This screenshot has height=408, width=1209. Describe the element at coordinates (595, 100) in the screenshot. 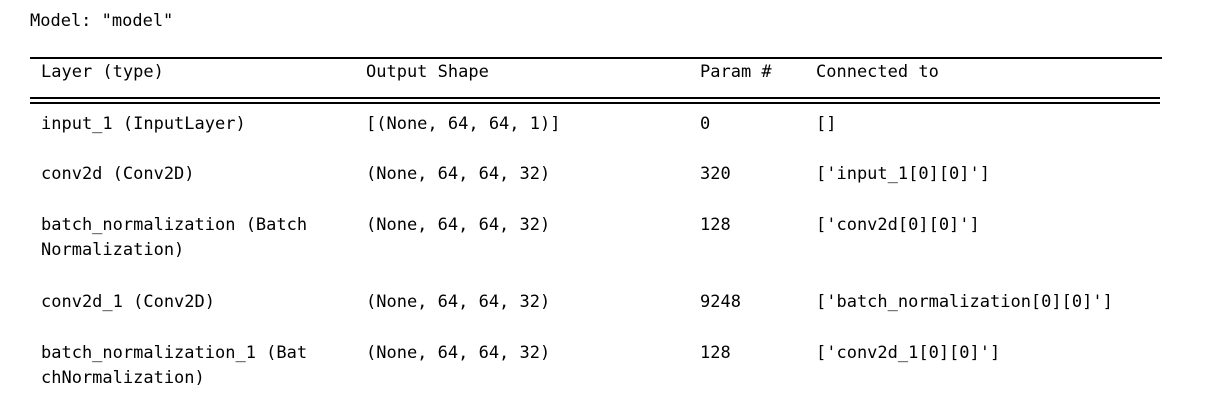

I see `header-double-divider` at that location.